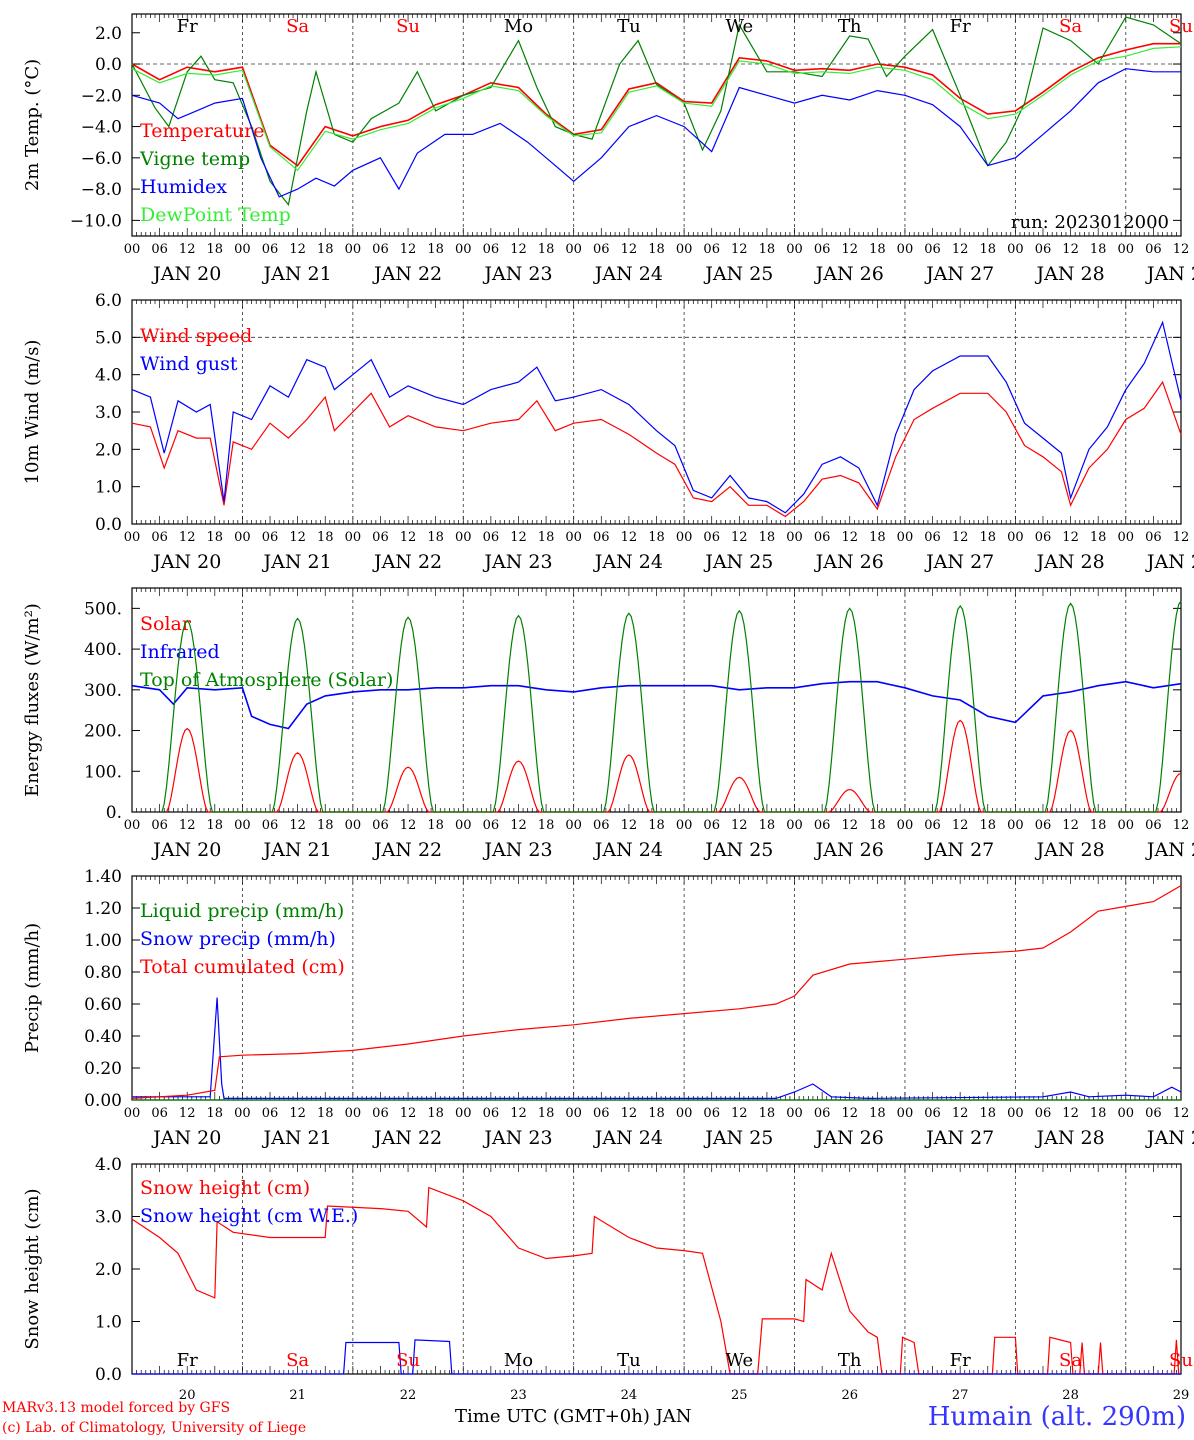 The height and width of the screenshot is (1440, 1194). I want to click on panel-0-ylabel: 2m Temp. (°C), so click(32, 125).